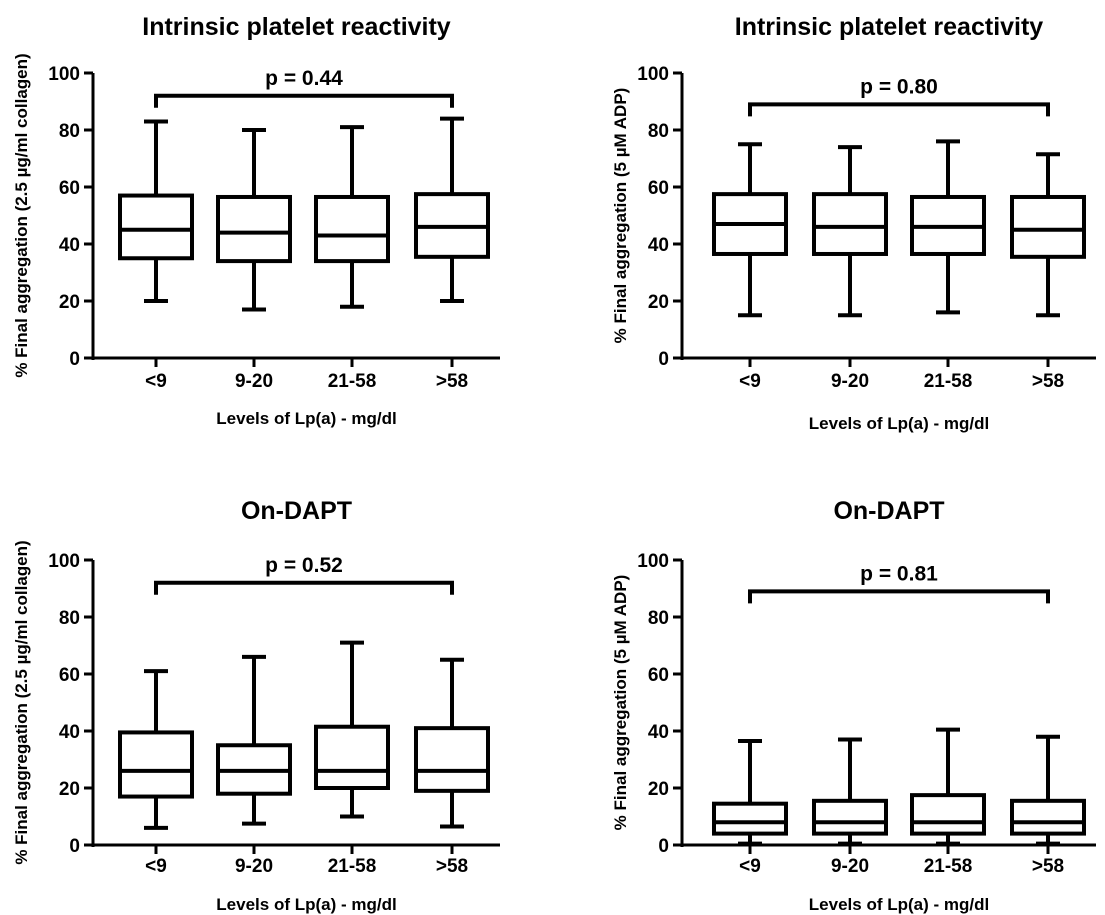 This screenshot has height=915, width=1105. What do you see at coordinates (899, 573) in the screenshot?
I see `p-value-label: p = 0.81` at bounding box center [899, 573].